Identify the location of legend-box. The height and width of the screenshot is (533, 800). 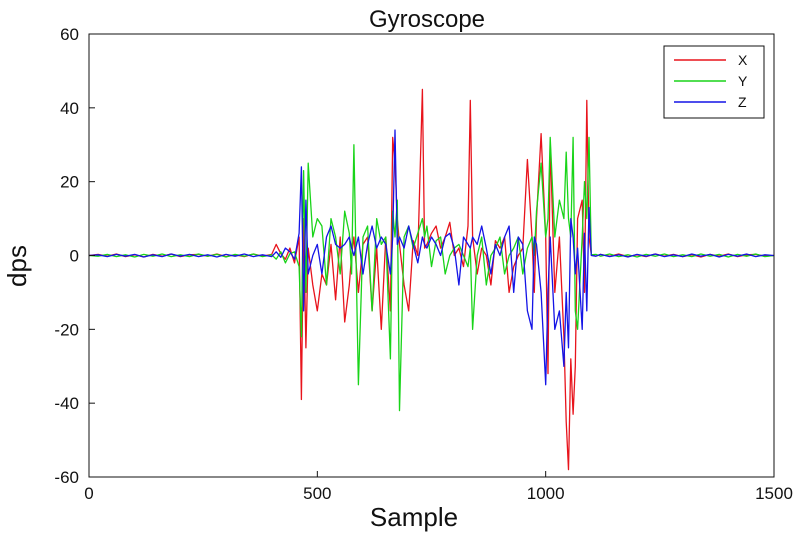
(714, 82).